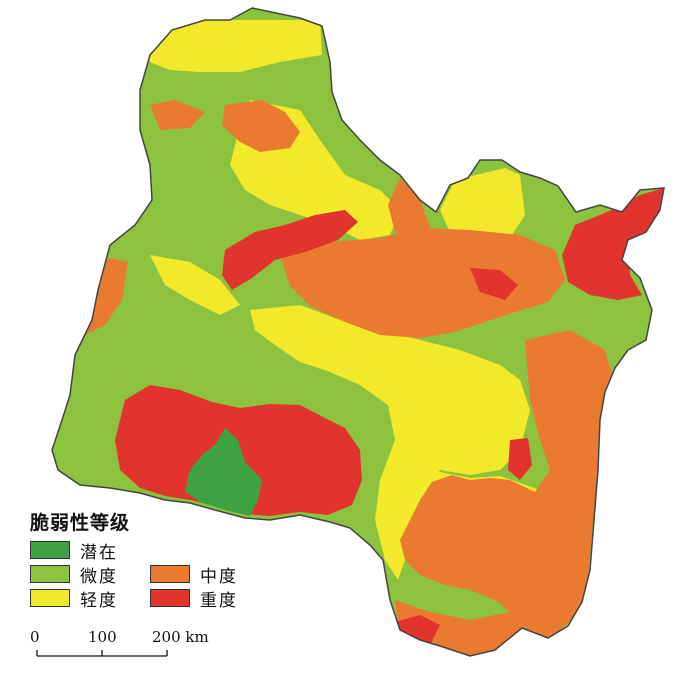  Describe the element at coordinates (128, 645) in the screenshot. I see `scale-bar: 0 100 200 km` at that location.